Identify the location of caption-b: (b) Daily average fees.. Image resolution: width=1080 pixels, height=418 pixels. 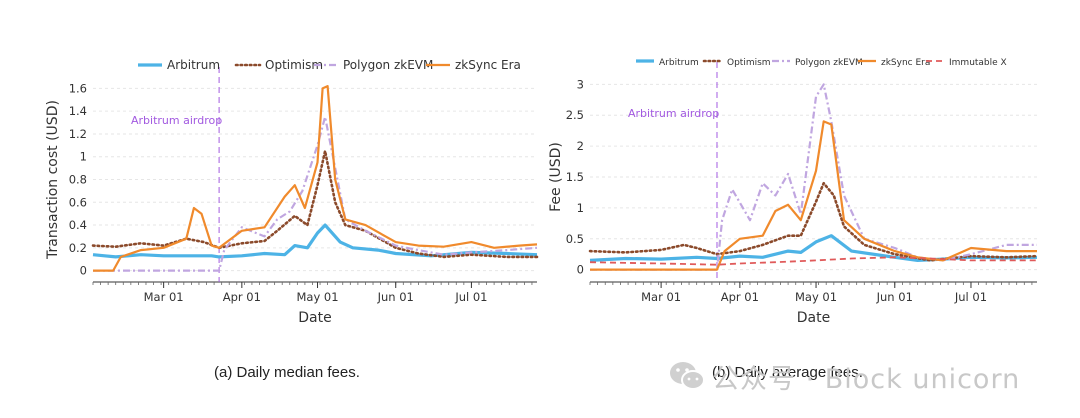
(787, 372).